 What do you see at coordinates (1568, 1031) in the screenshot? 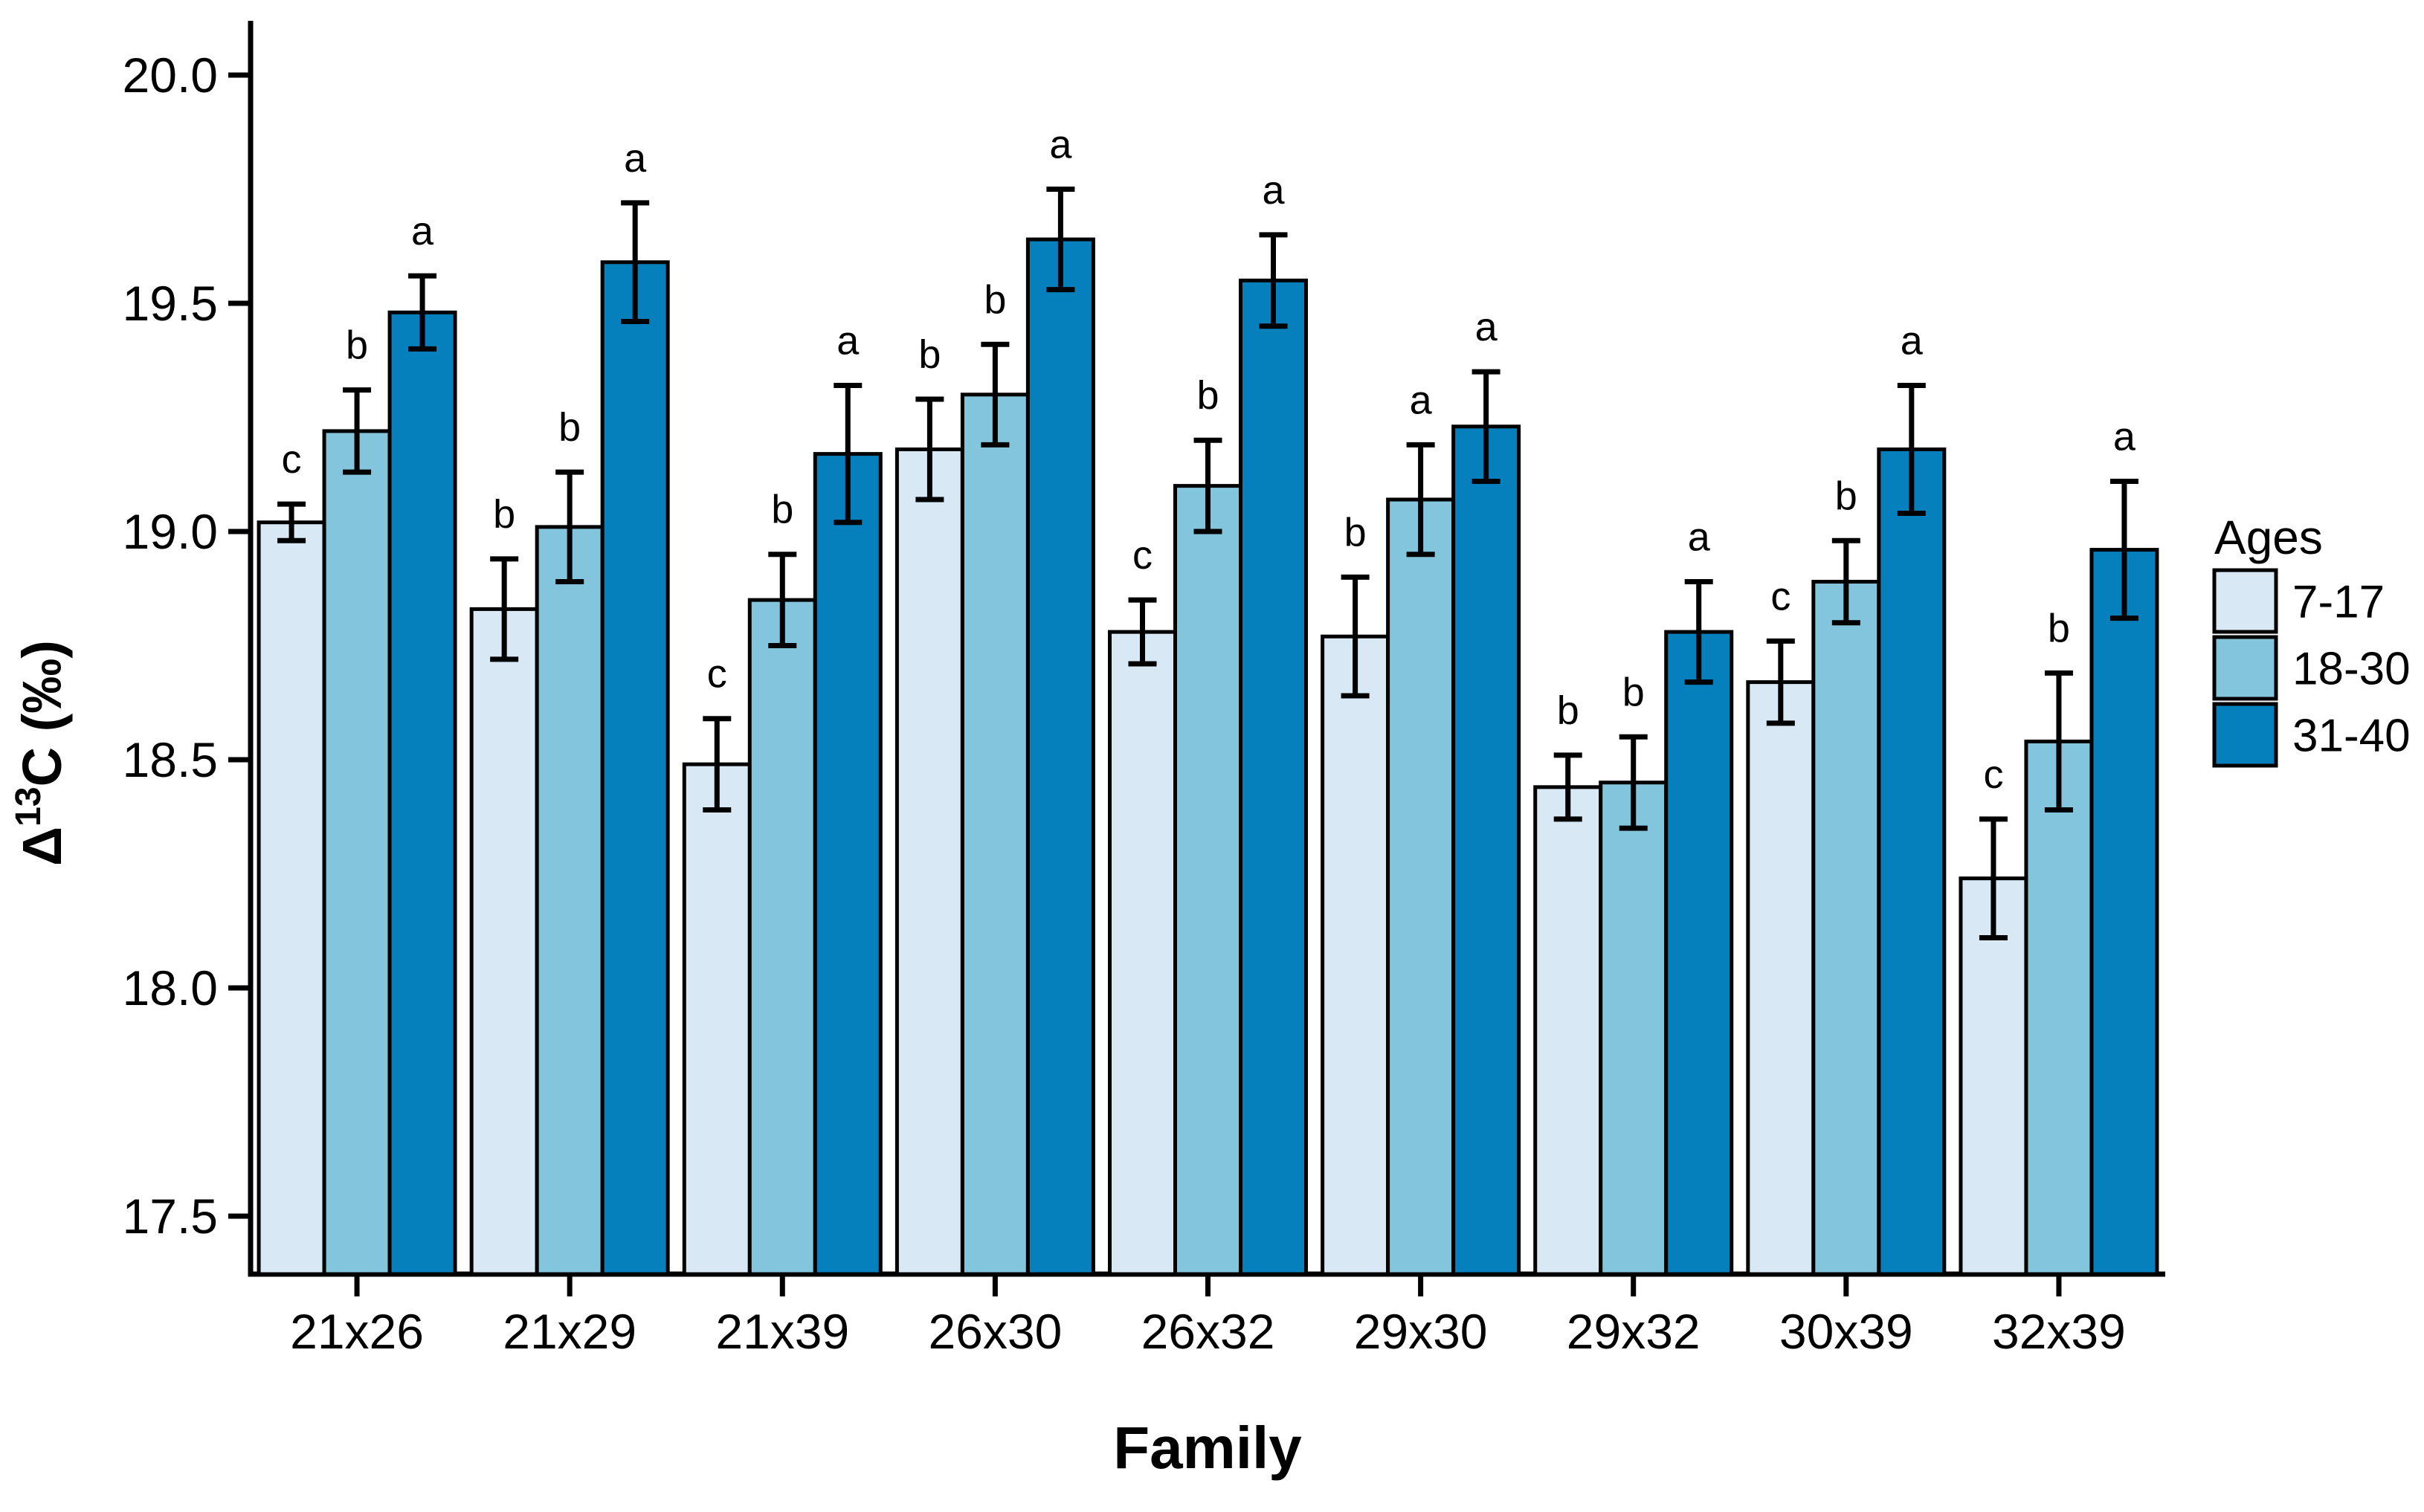
I see `bar-7-17-29x32` at bounding box center [1568, 1031].